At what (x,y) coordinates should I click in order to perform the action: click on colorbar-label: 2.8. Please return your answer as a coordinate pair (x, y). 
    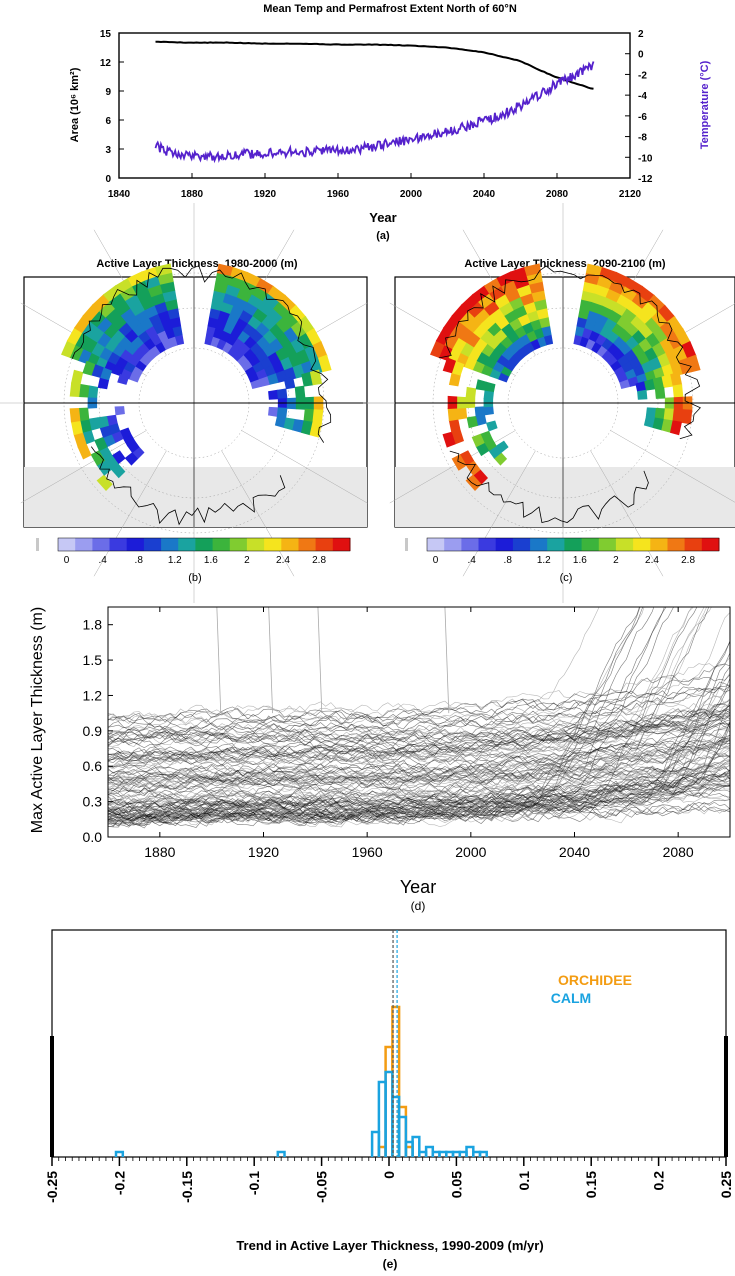
    Looking at the image, I should click on (319, 560).